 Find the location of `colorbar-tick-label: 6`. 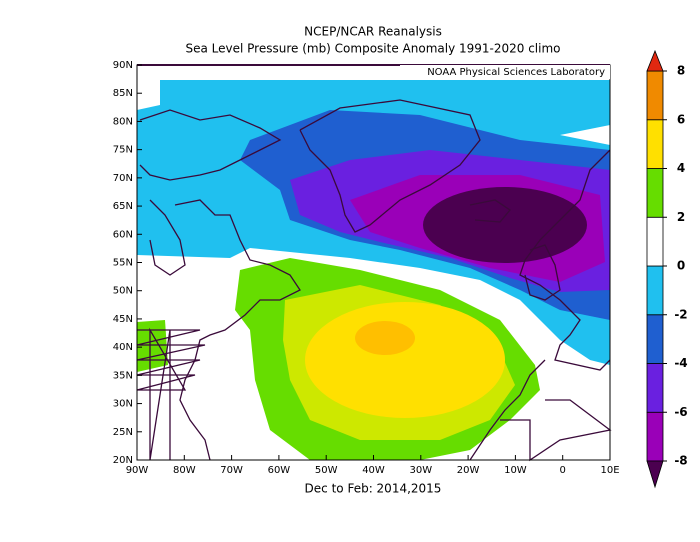

colorbar-tick-label: 6 is located at coordinates (681, 119).